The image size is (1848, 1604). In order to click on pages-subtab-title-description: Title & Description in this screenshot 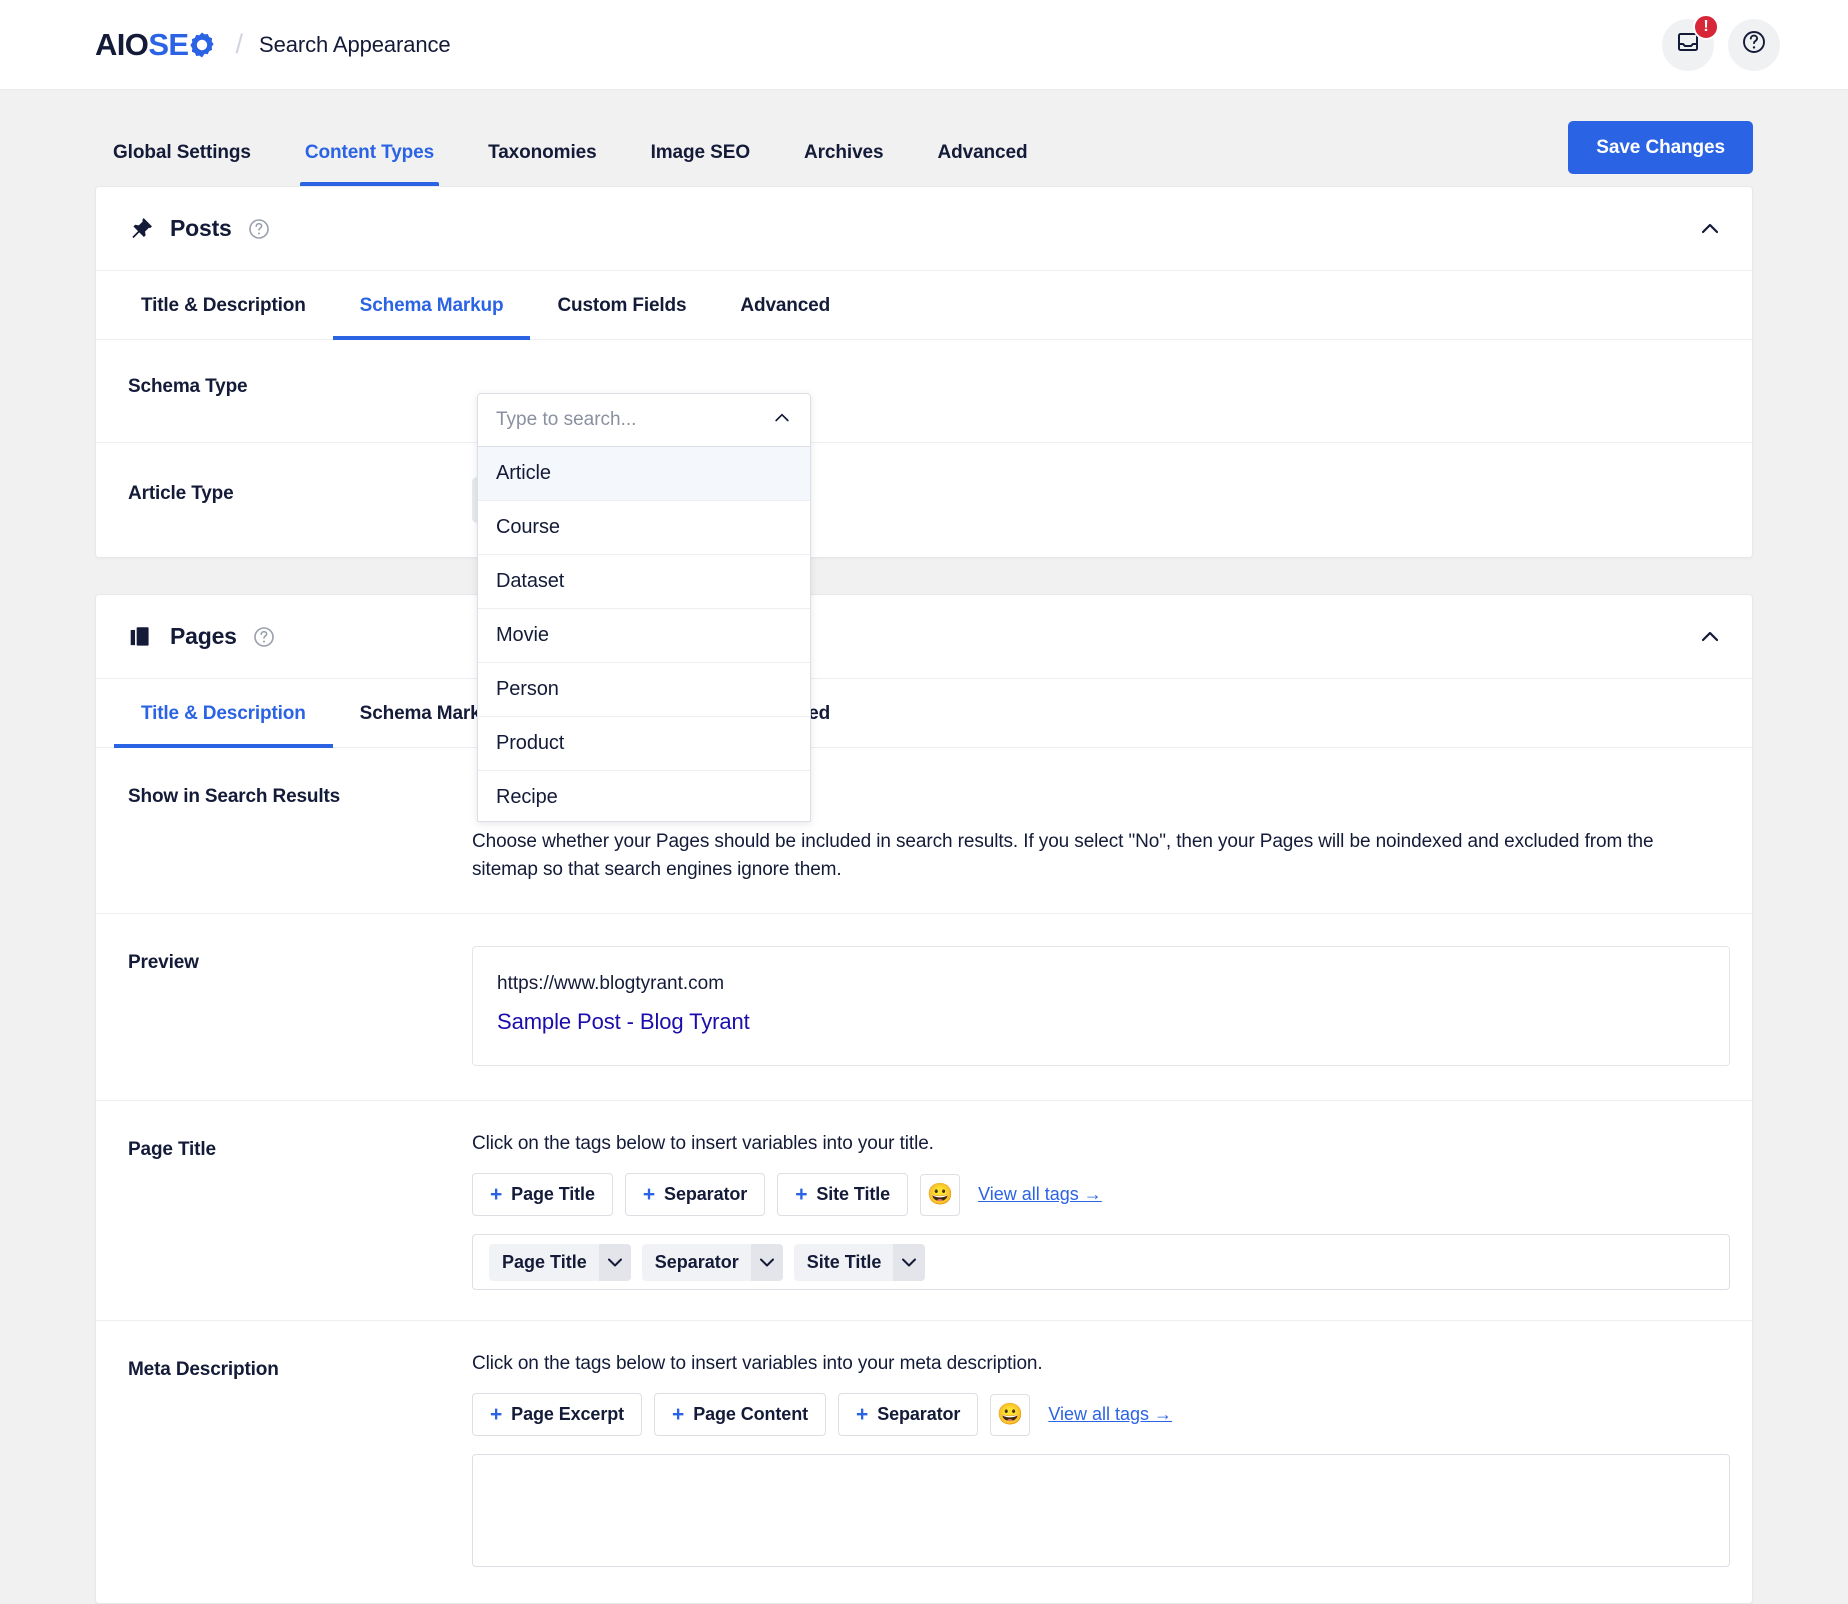, I will do `click(223, 713)`.